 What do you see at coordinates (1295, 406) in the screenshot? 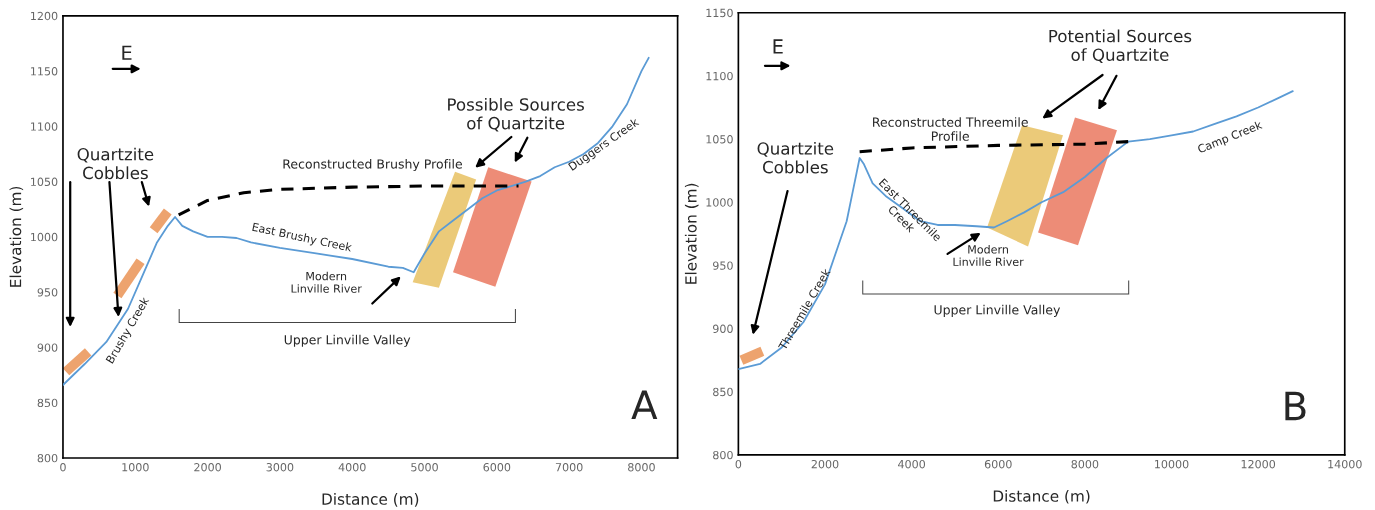
I see `annotation: B` at bounding box center [1295, 406].